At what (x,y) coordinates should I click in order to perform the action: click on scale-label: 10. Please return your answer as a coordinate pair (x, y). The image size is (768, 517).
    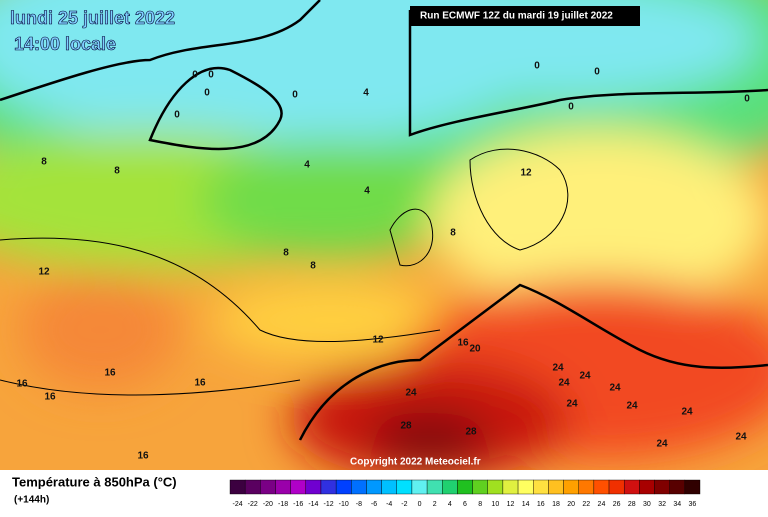
    Looking at the image, I should click on (495, 504).